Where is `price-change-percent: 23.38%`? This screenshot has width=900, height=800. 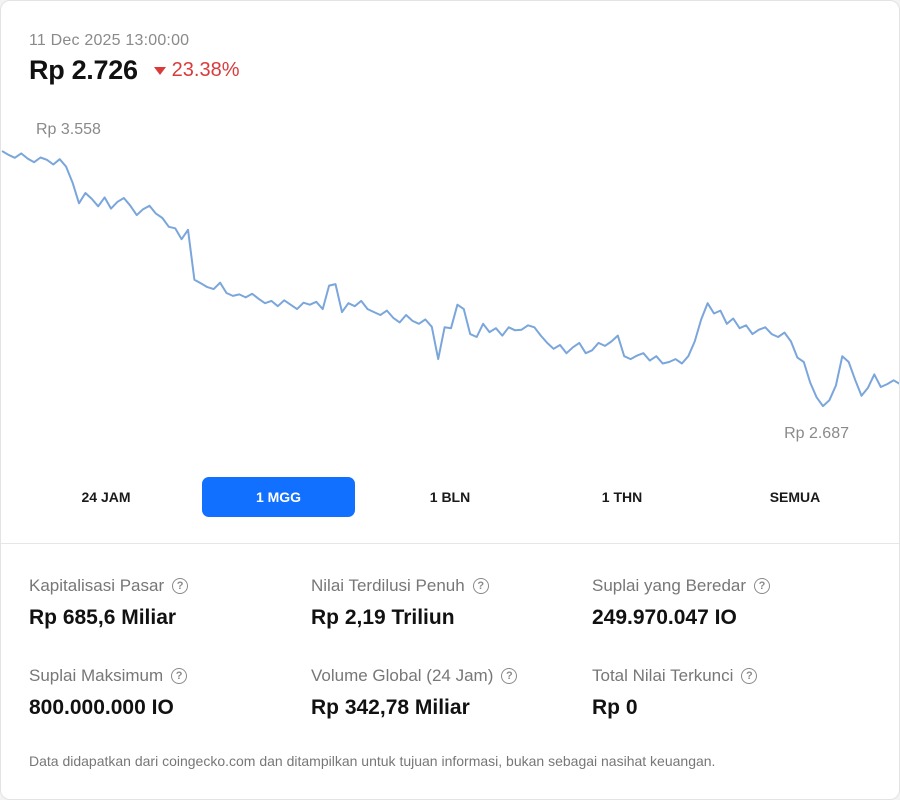
price-change-percent: 23.38% is located at coordinates (205, 70).